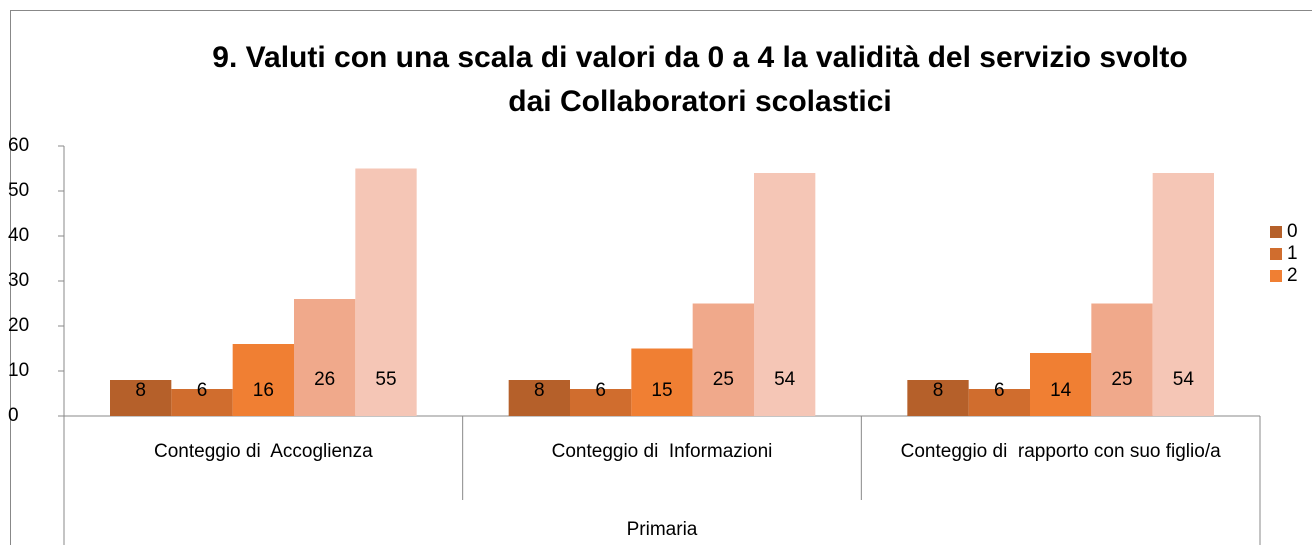  What do you see at coordinates (1292, 253) in the screenshot?
I see `legend-label: 1` at bounding box center [1292, 253].